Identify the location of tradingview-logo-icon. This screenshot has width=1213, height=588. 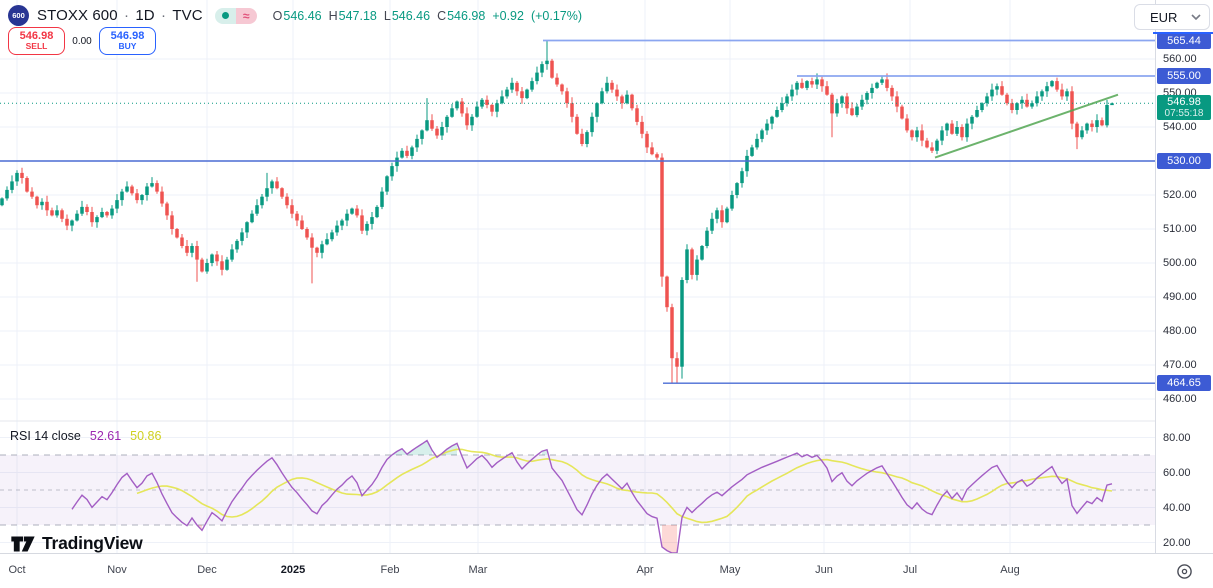
(23, 543).